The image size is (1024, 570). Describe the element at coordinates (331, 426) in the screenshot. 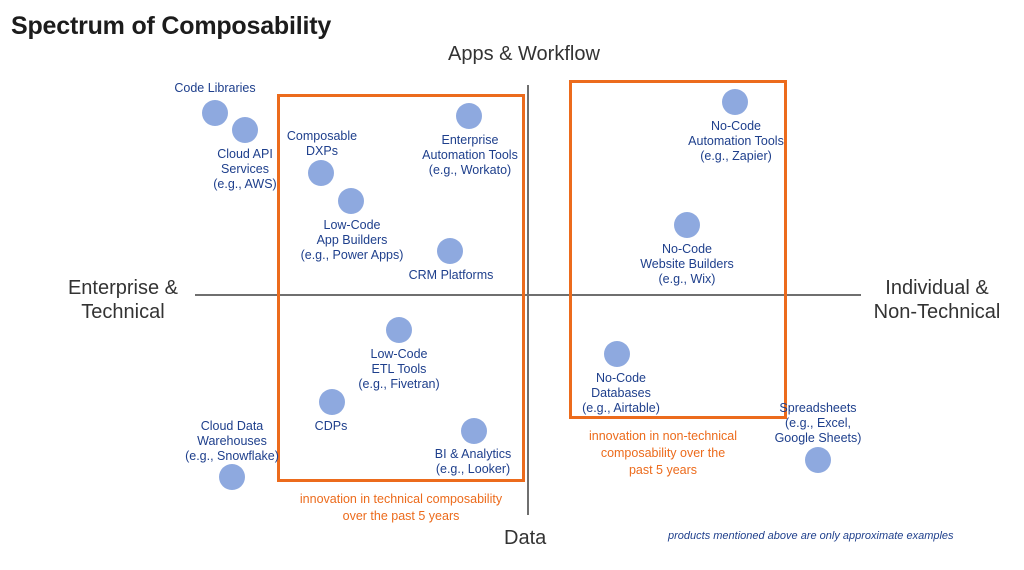

I see `cdps-label: CDPs` at that location.